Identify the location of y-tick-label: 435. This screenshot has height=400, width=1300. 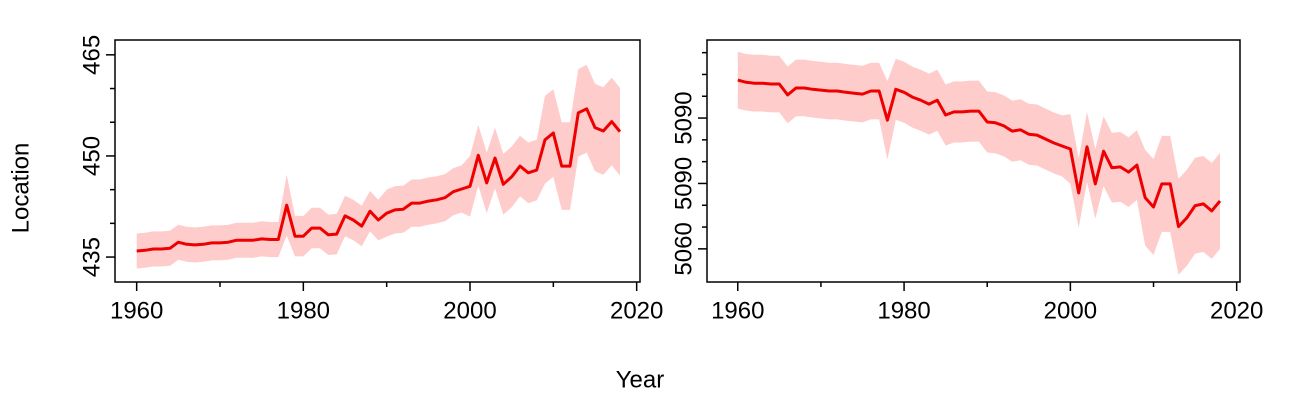
(91, 257).